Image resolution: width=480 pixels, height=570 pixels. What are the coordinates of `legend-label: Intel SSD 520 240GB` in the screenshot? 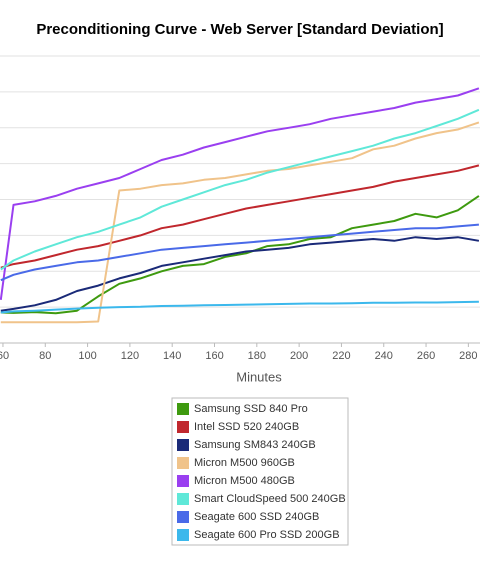 It's located at (246, 427).